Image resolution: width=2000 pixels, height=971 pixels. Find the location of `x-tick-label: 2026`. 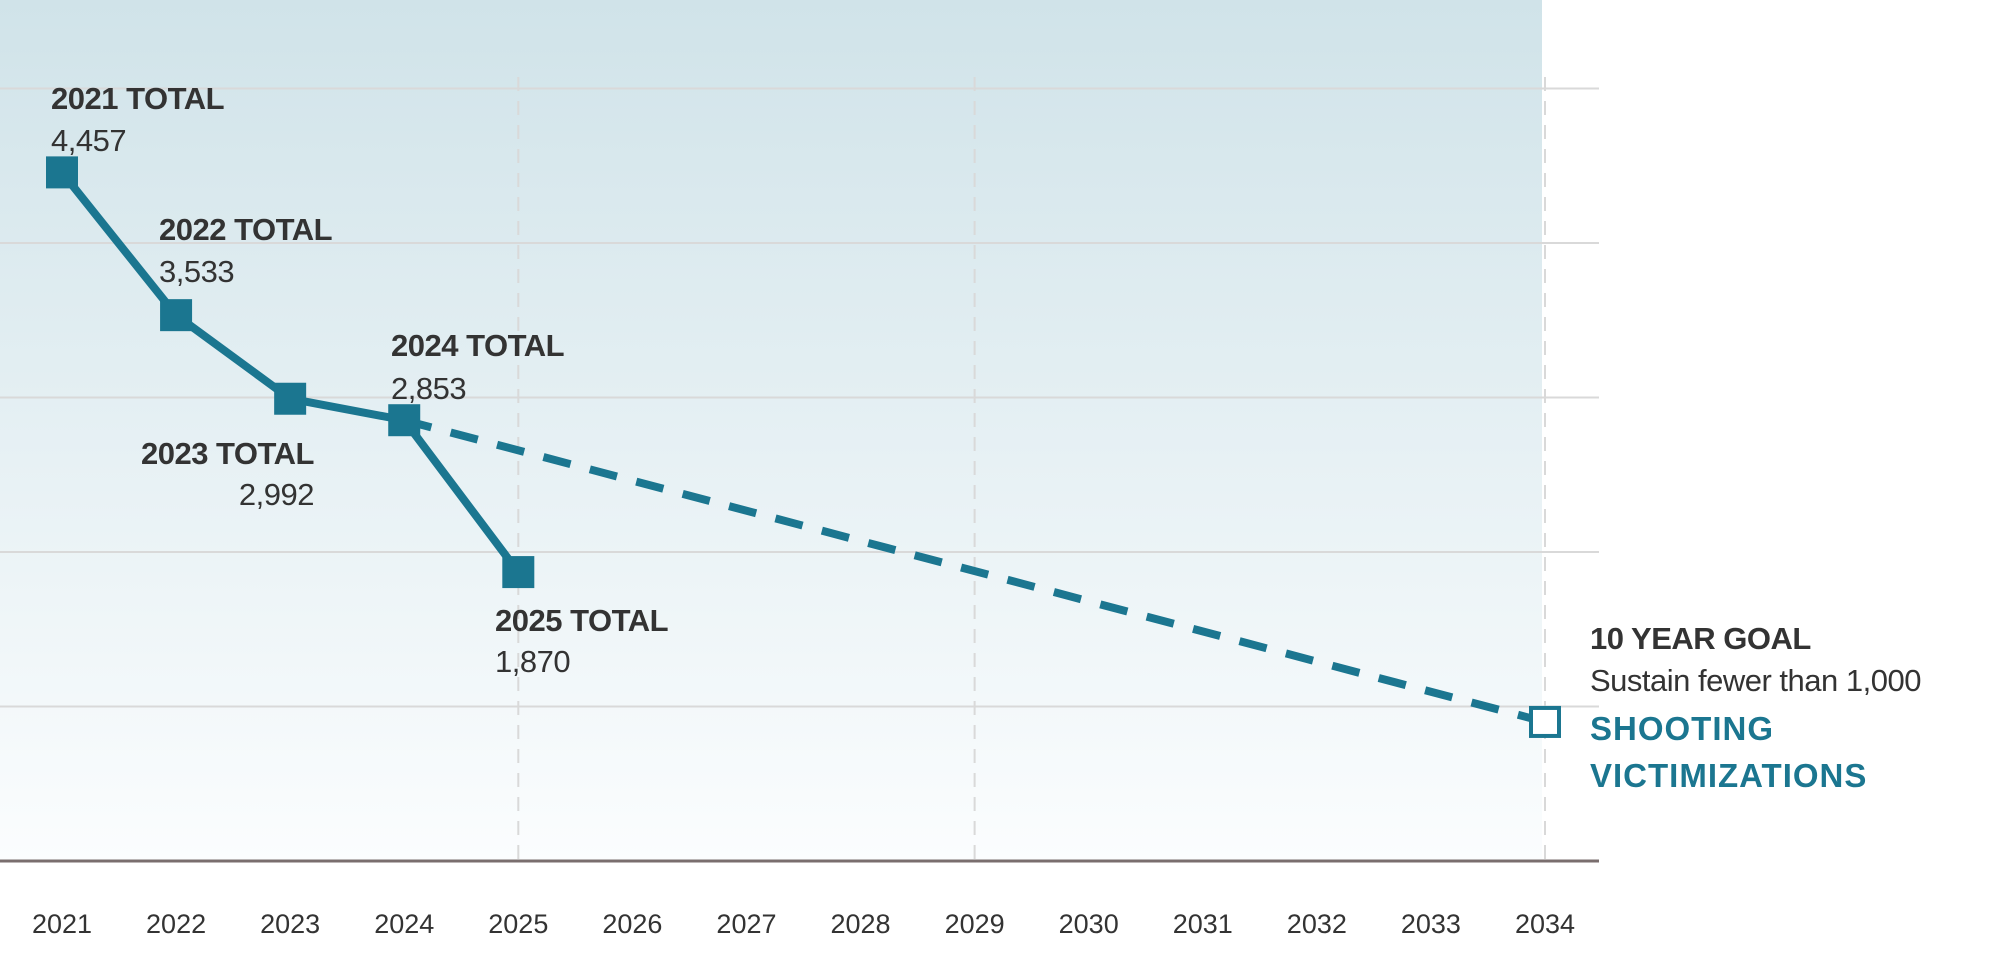

x-tick-label: 2026 is located at coordinates (632, 924).